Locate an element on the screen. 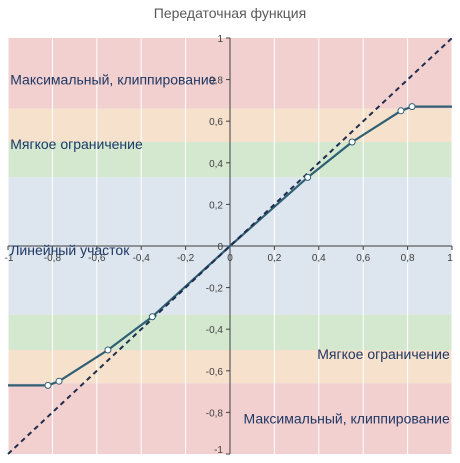 The height and width of the screenshot is (463, 460). y-tick-label: 0,6 is located at coordinates (216, 122).